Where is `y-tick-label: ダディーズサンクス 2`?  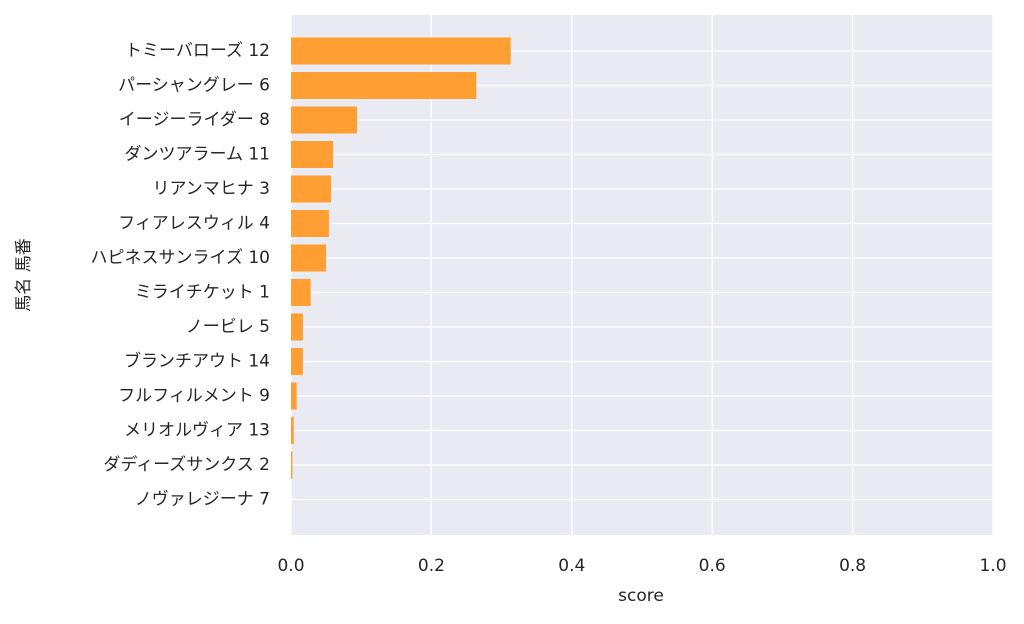
y-tick-label: ダディーズサンクス 2 is located at coordinates (186, 464).